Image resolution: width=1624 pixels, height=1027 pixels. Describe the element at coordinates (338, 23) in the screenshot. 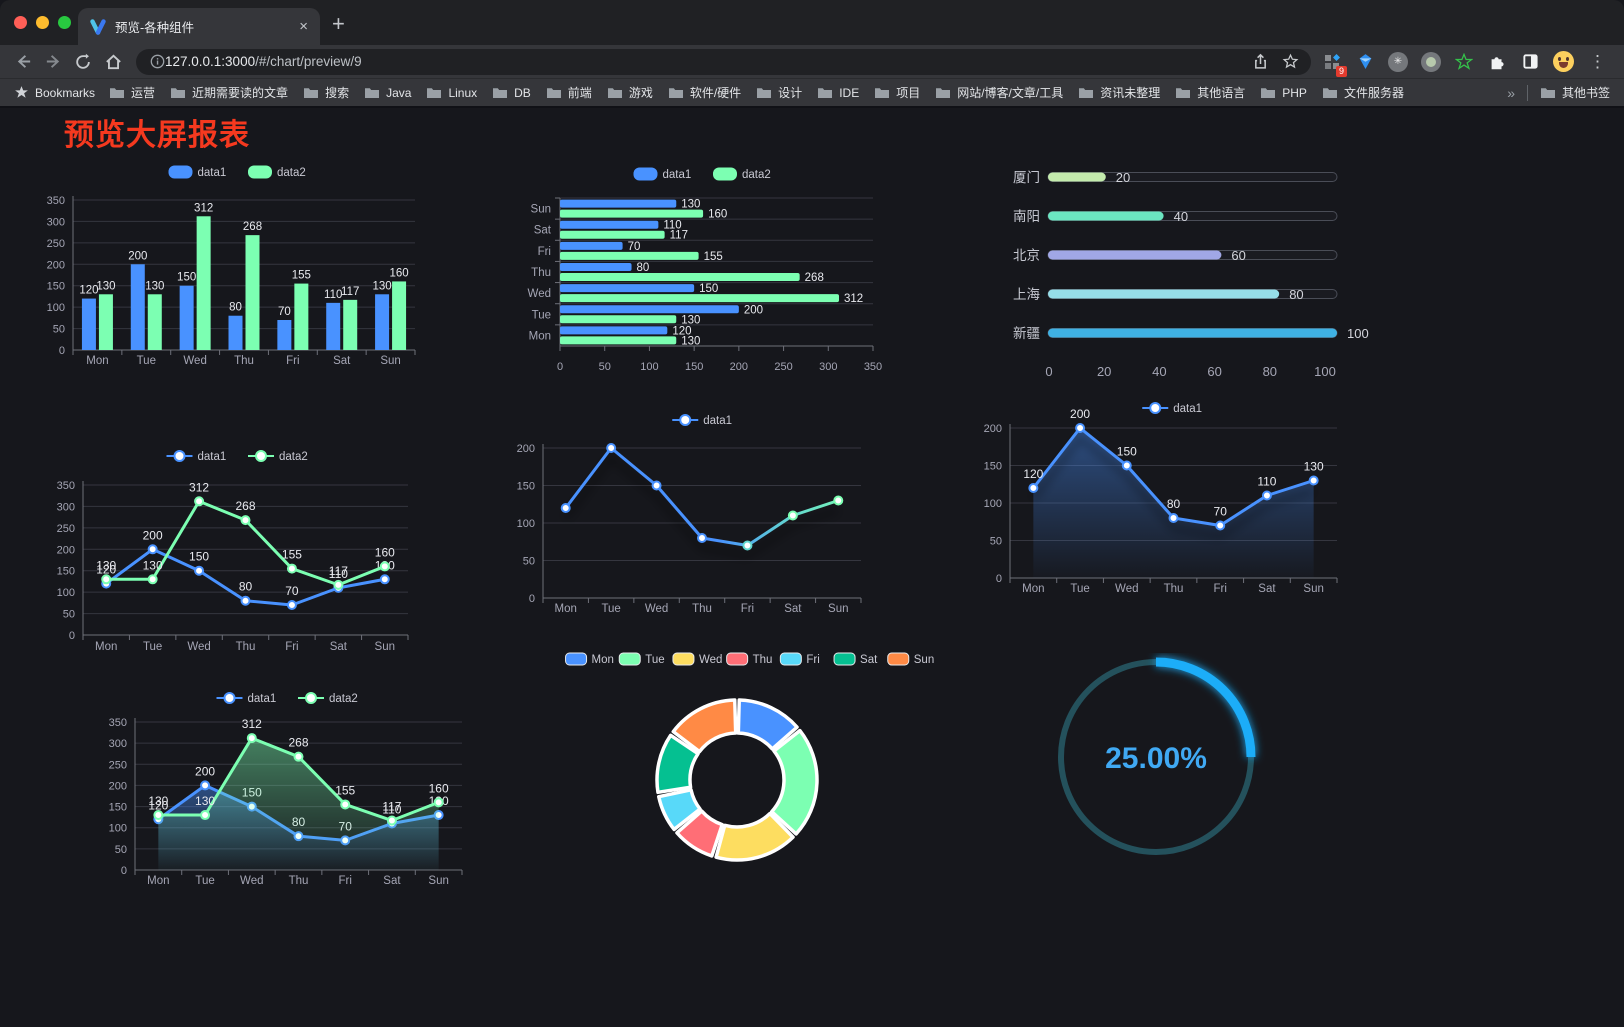

I see `new-tab-button: +` at that location.